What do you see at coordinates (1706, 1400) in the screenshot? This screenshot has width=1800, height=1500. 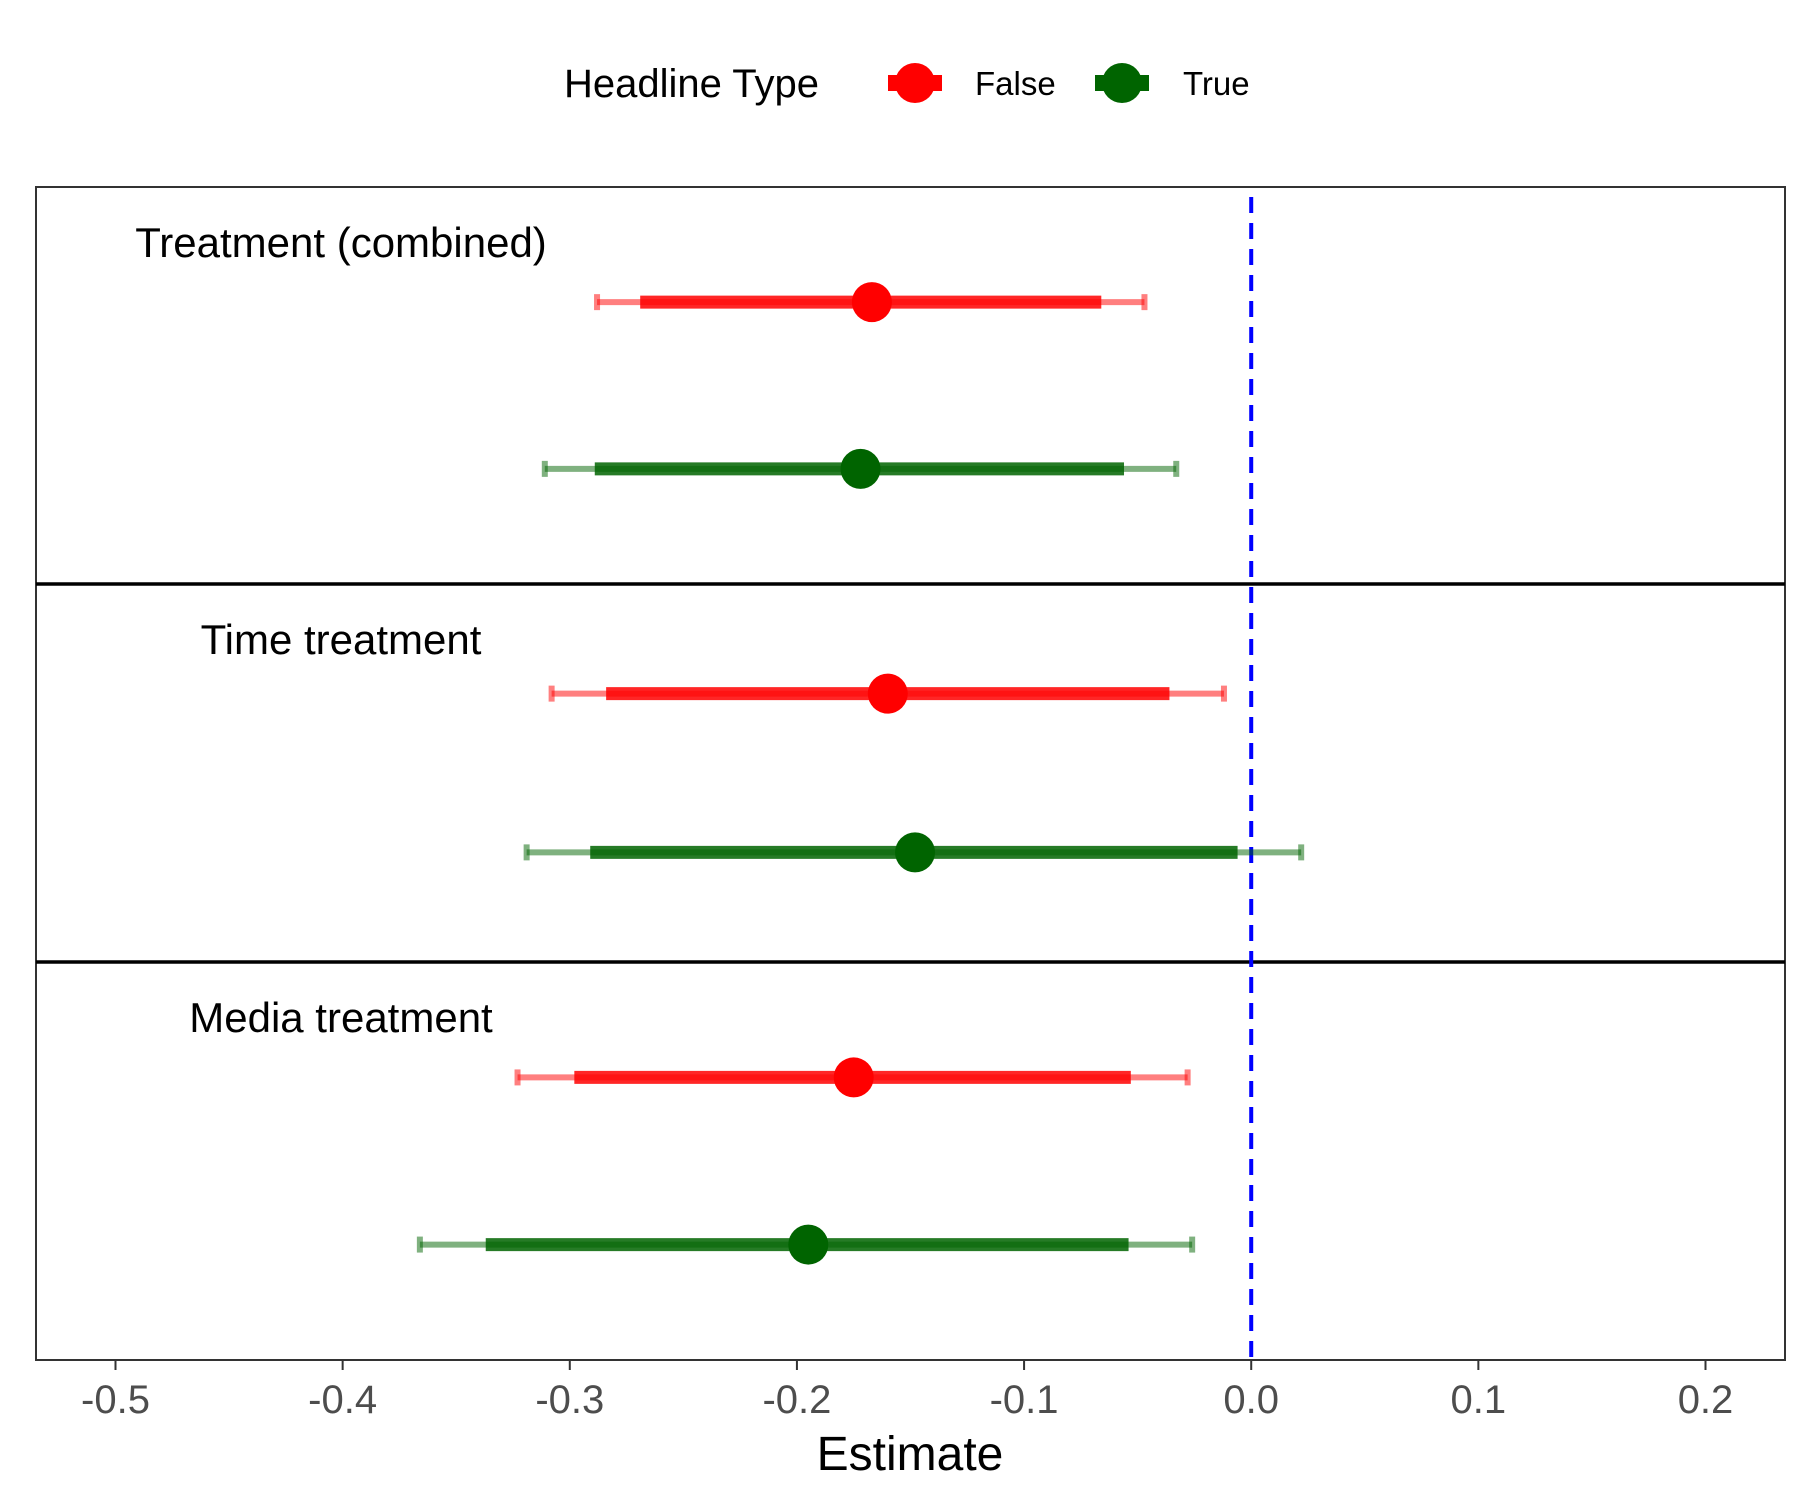 I see `x-tick-label: 0.2` at bounding box center [1706, 1400].